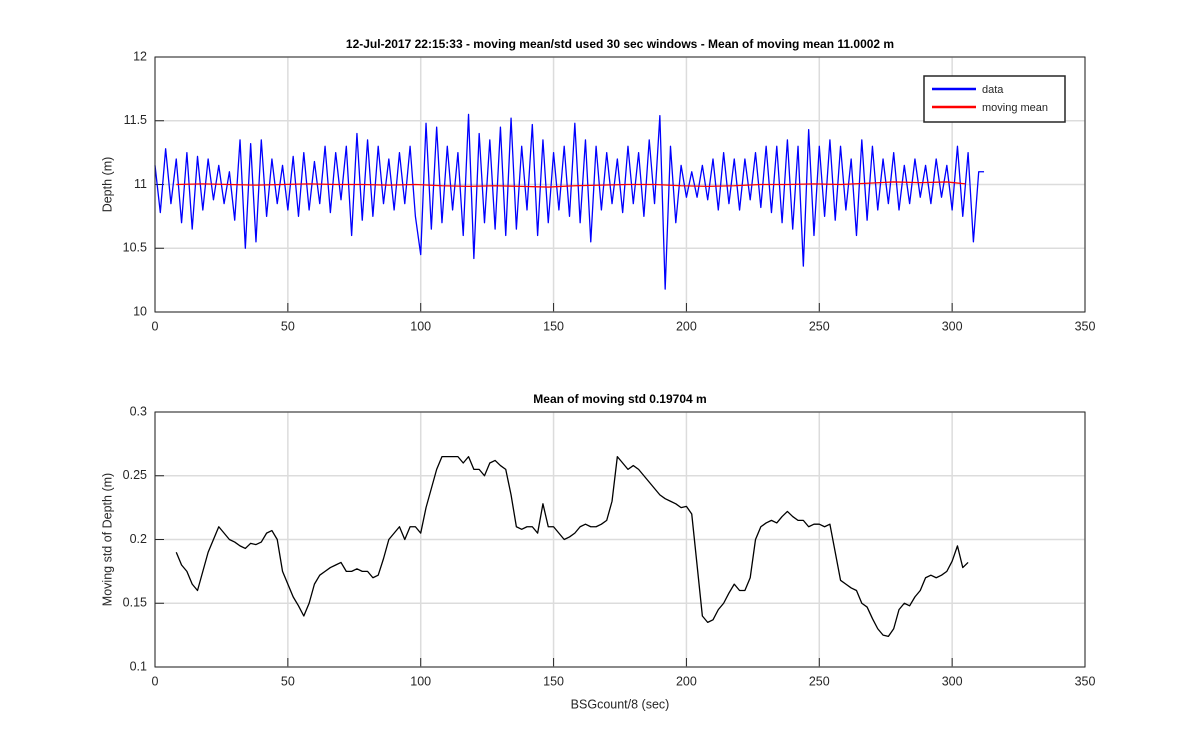  Describe the element at coordinates (135, 603) in the screenshot. I see `y-tick-label: 0.15` at that location.